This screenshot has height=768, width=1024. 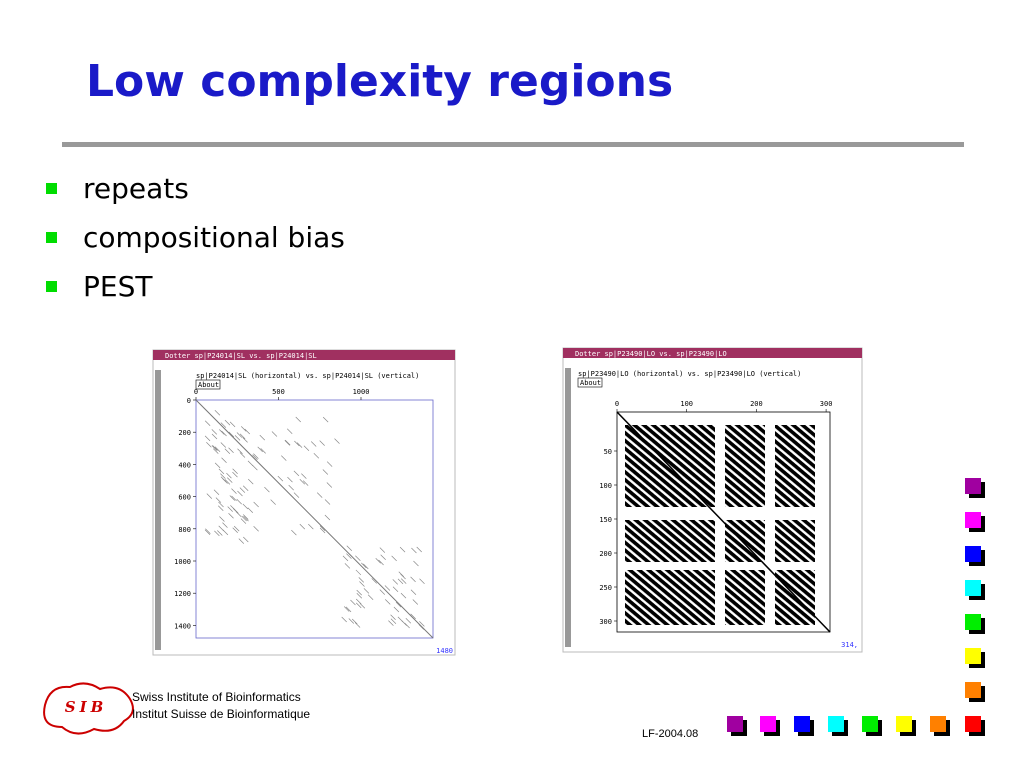 I want to click on corner-label: 314,, so click(x=849, y=645).